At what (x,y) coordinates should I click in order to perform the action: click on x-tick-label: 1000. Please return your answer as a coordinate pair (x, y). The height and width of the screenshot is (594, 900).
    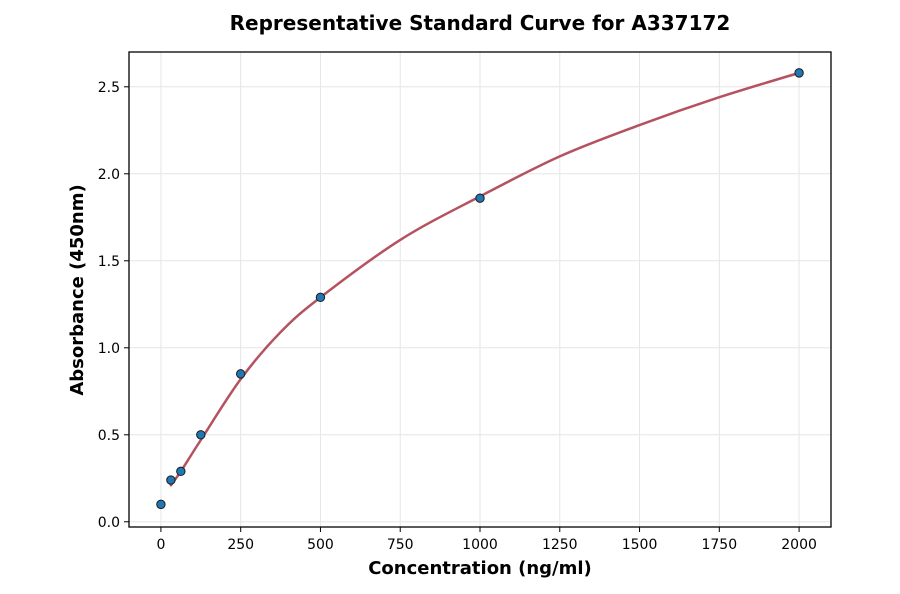
    Looking at the image, I should click on (480, 545).